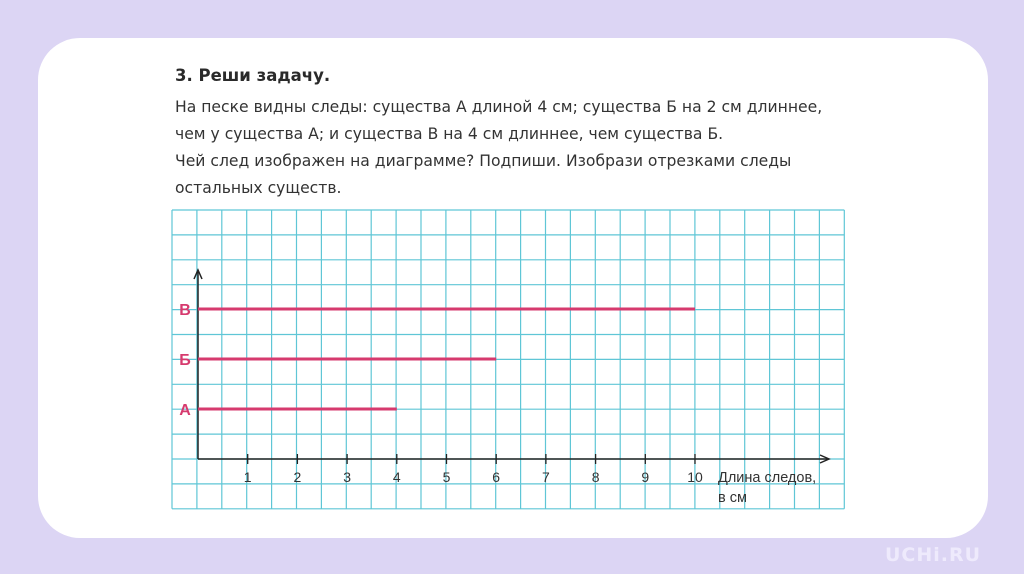 The height and width of the screenshot is (574, 1024). Describe the element at coordinates (695, 477) in the screenshot. I see `x-tick-label: 10` at that location.